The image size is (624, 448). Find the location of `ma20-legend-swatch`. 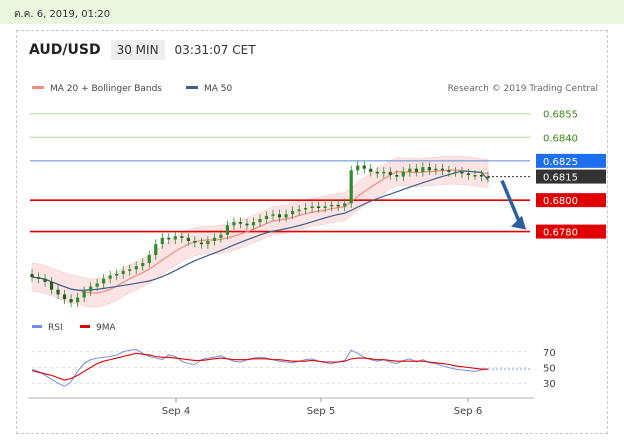

ma20-legend-swatch is located at coordinates (38, 87).